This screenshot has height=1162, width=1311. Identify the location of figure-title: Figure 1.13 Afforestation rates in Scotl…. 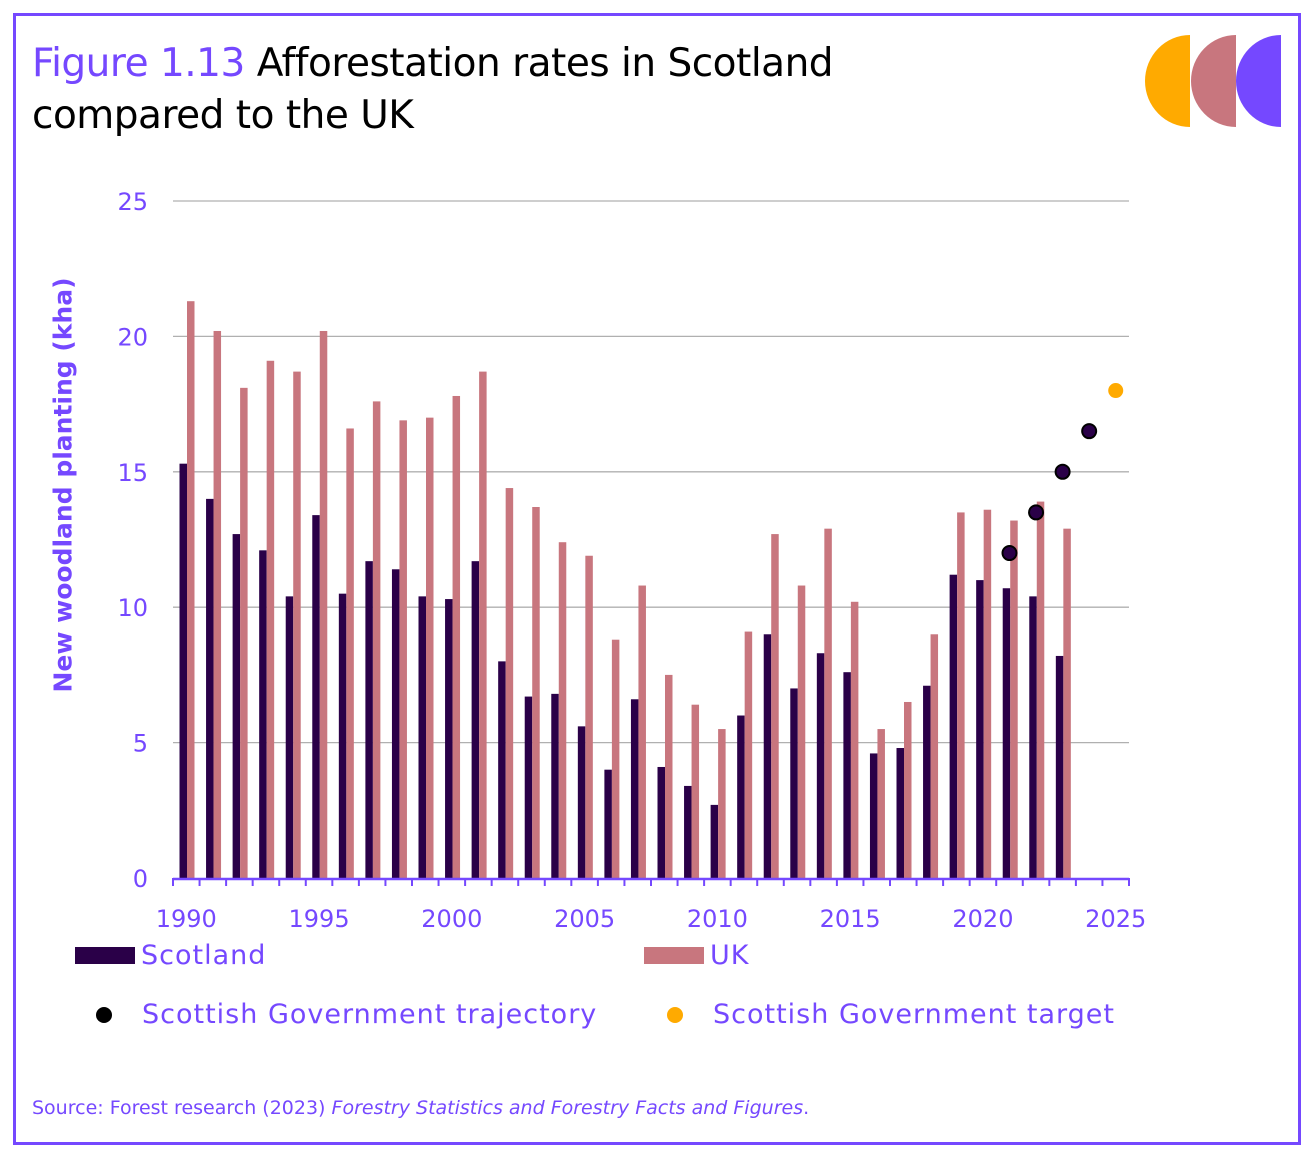
(433, 90).